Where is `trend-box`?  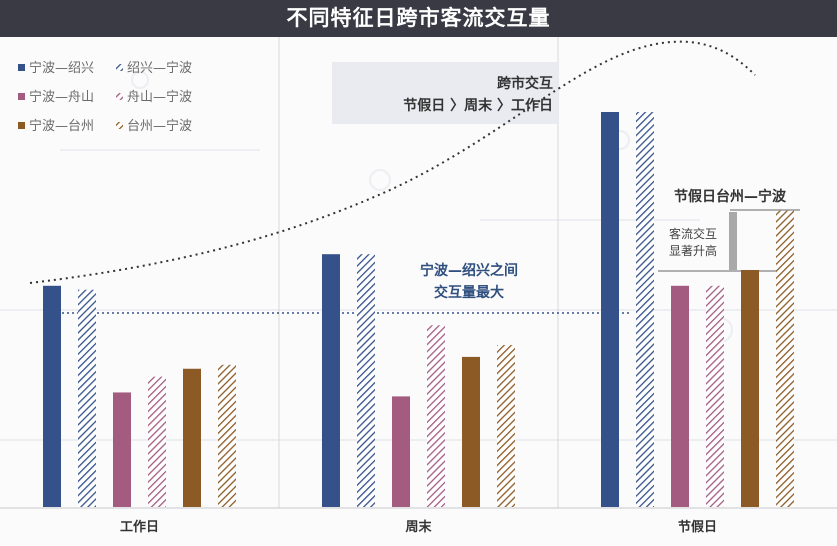
trend-box is located at coordinates (445, 93).